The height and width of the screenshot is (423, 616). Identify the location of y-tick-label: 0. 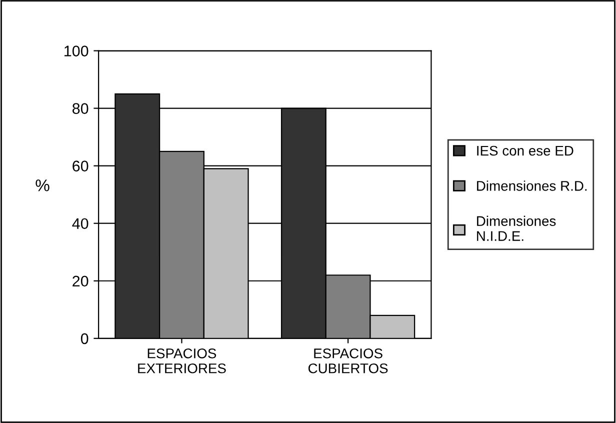
(84, 338).